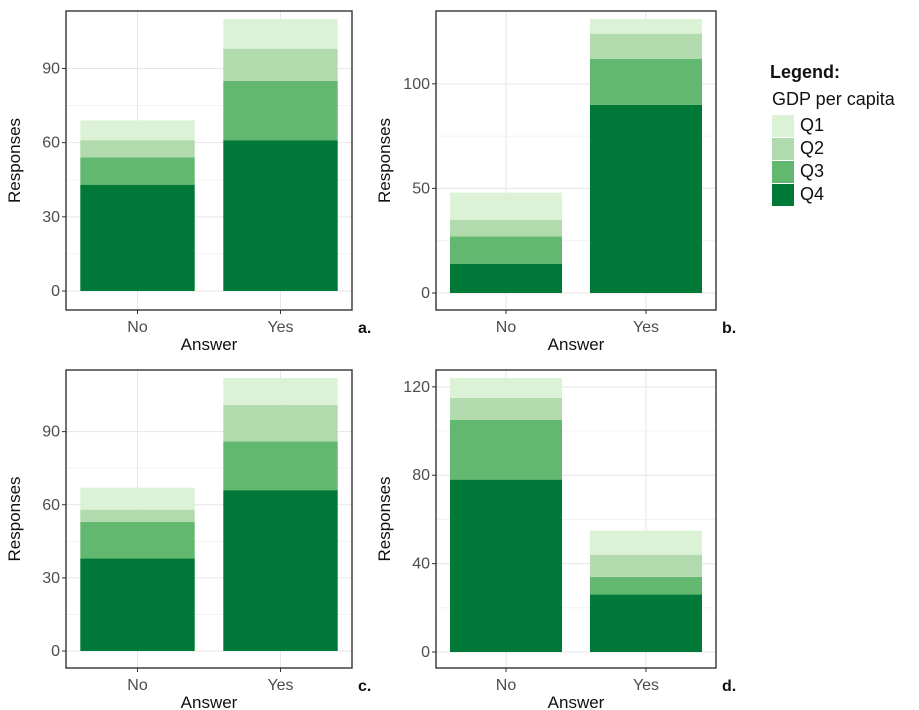 The image size is (919, 710). I want to click on legend-swatch-q4, so click(783, 194).